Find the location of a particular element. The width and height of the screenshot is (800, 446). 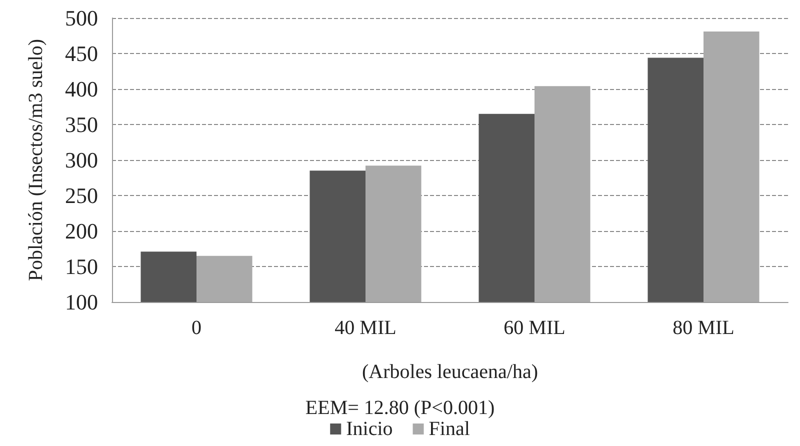

legend-label: Final is located at coordinates (449, 429).